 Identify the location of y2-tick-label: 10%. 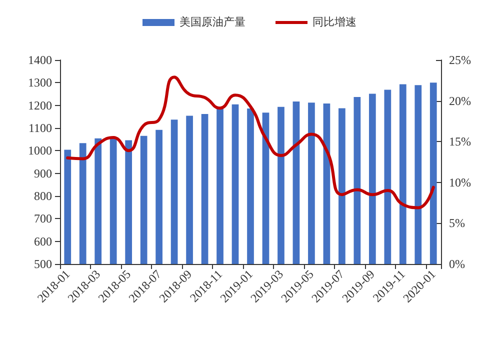
(460, 182).